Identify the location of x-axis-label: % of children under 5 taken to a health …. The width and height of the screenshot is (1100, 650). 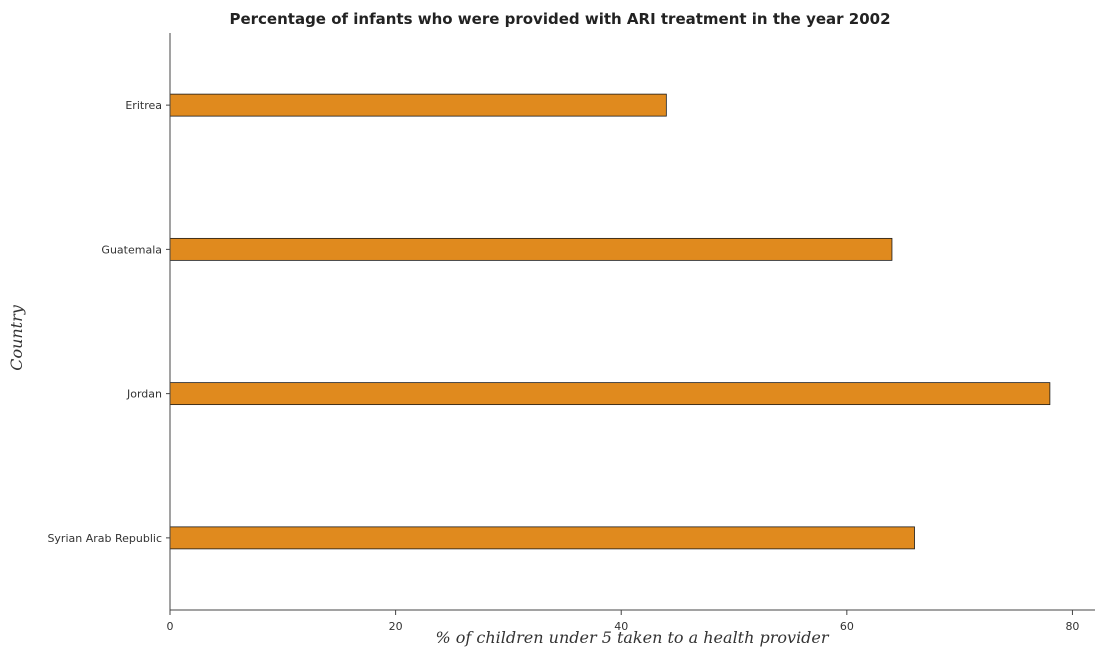
(632, 637).